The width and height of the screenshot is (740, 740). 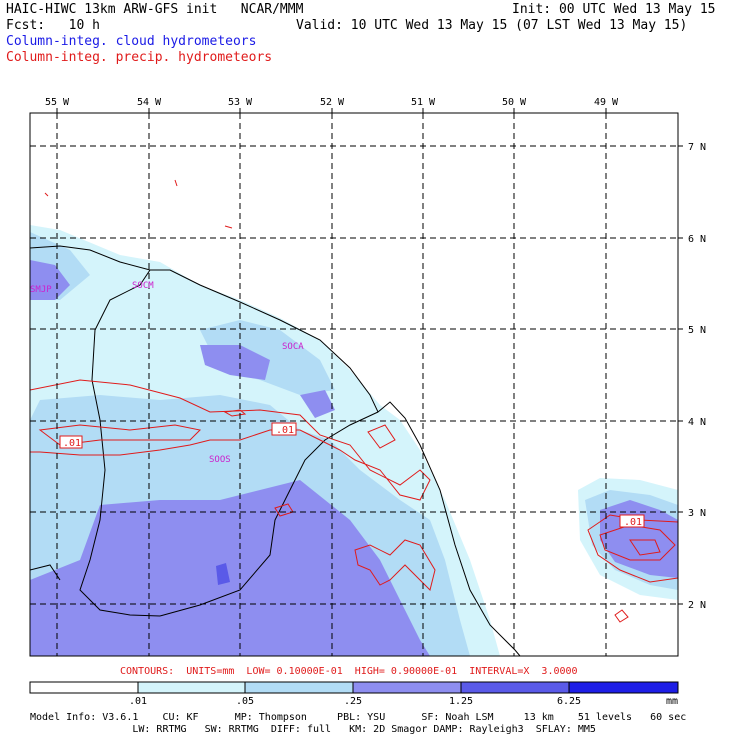 What do you see at coordinates (57, 102) in the screenshot?
I see `lon-label: 55 W` at bounding box center [57, 102].